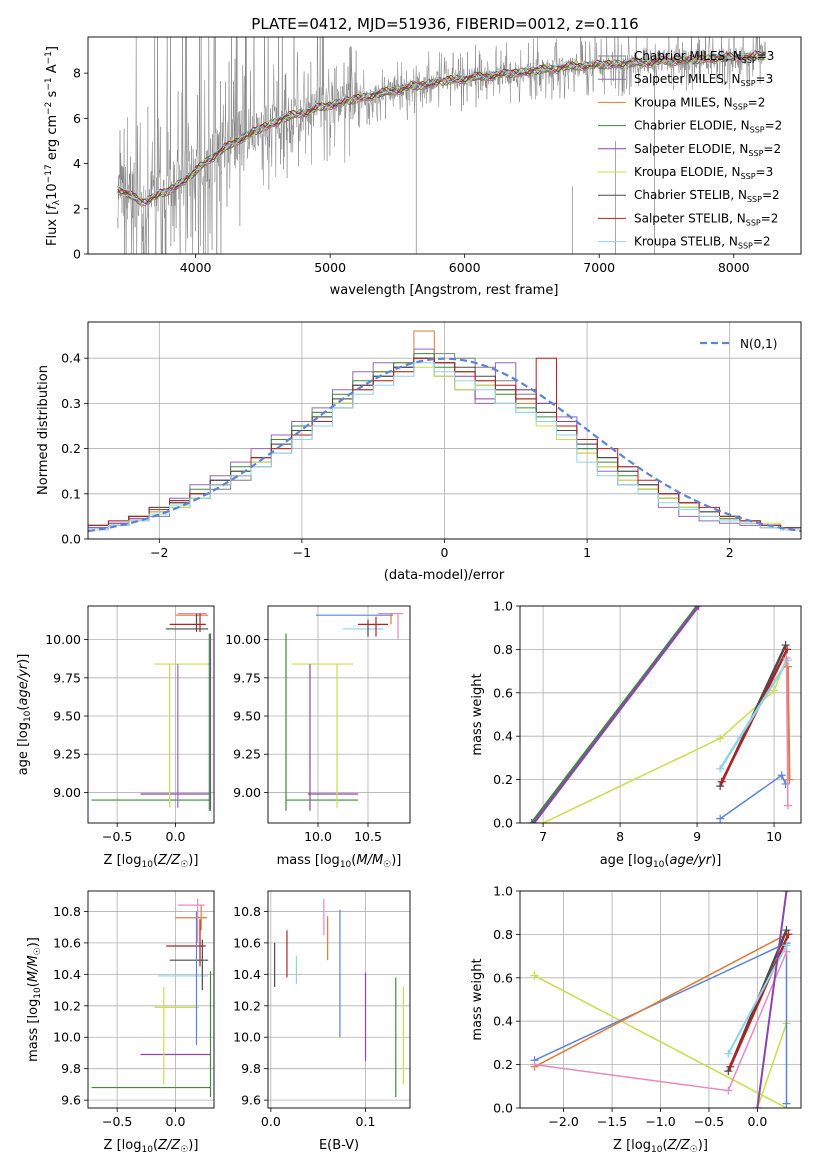 This screenshot has width=819, height=1170. I want to click on legend-label: Salpeter MILES, NSSP=3, so click(703, 80).